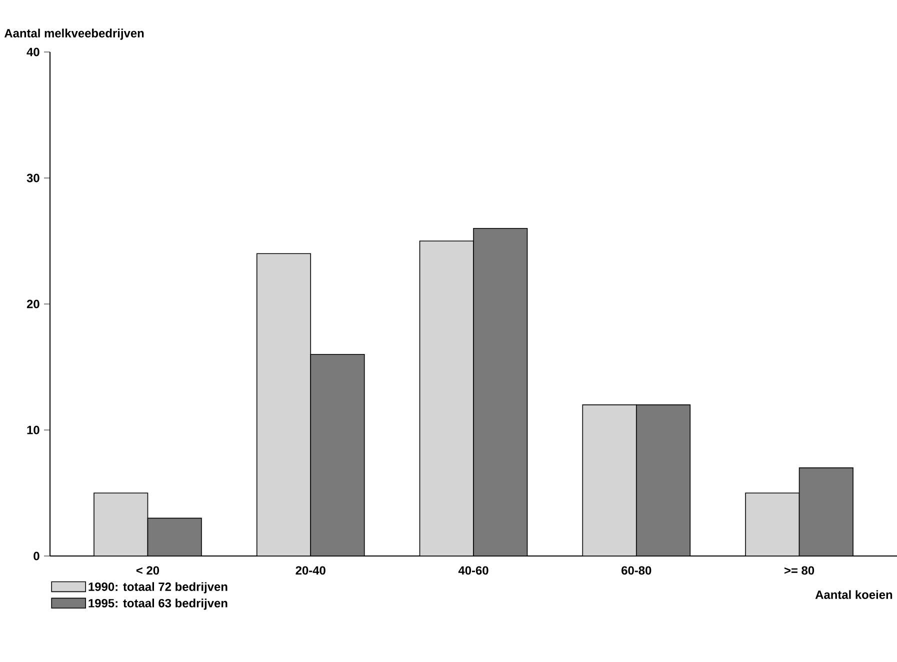  I want to click on x-tick-label: 60-80, so click(637, 570).